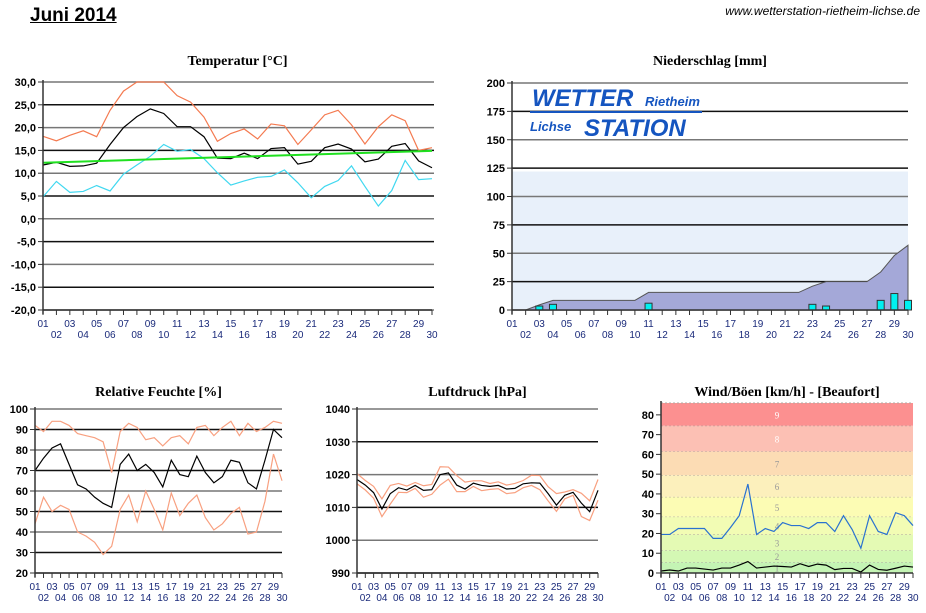 Image resolution: width=926 pixels, height=613 pixels. What do you see at coordinates (440, 587) in the screenshot?
I see `x-tick-label: 11` at bounding box center [440, 587].